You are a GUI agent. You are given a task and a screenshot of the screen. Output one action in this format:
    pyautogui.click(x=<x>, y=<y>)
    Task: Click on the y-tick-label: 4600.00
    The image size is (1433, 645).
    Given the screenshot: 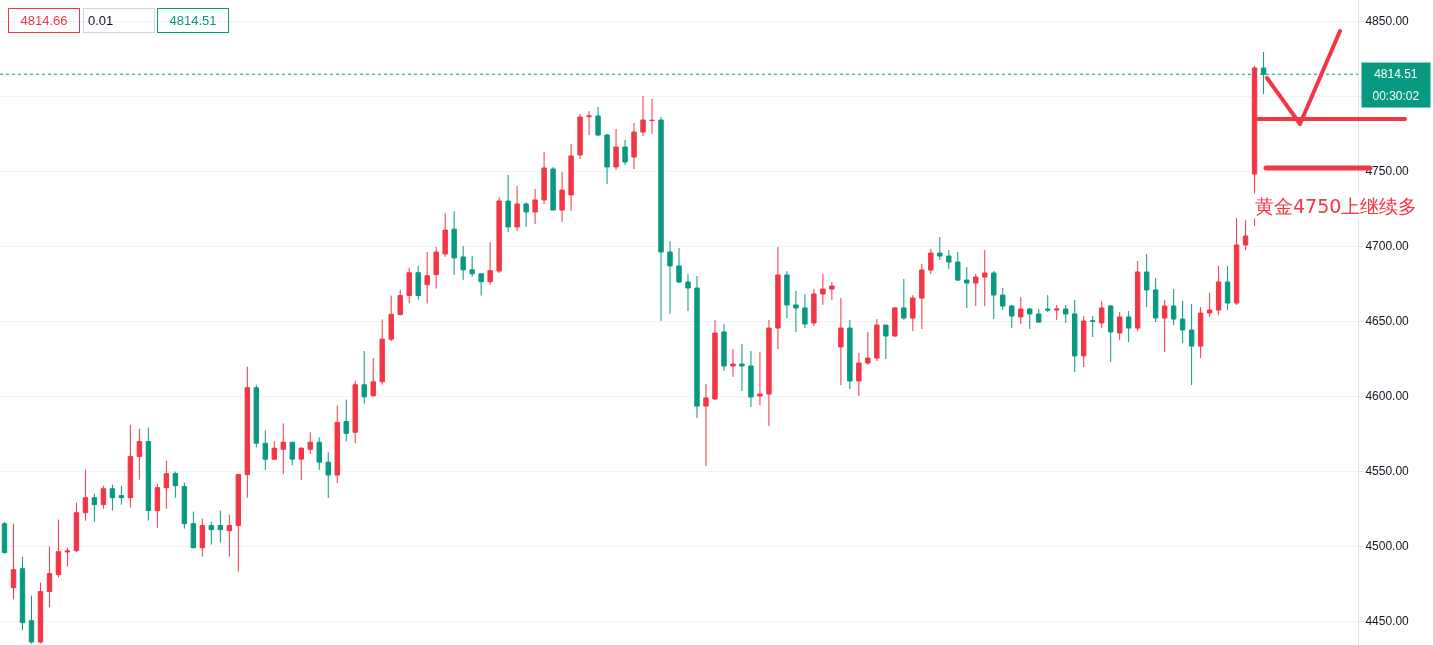 What is the action you would take?
    pyautogui.click(x=1387, y=396)
    